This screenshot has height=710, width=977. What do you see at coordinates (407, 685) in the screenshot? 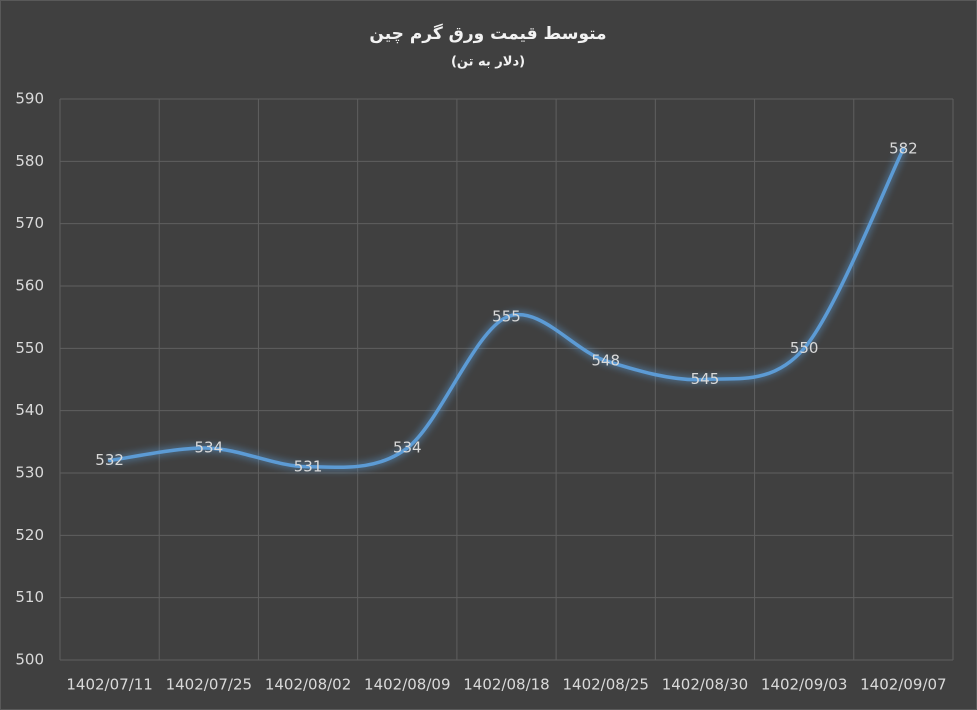
I see `x-tick-label: 1402/08/09` at bounding box center [407, 685].